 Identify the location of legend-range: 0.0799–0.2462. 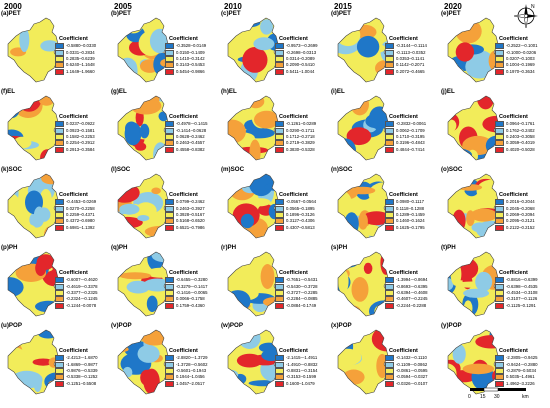
(190, 202).